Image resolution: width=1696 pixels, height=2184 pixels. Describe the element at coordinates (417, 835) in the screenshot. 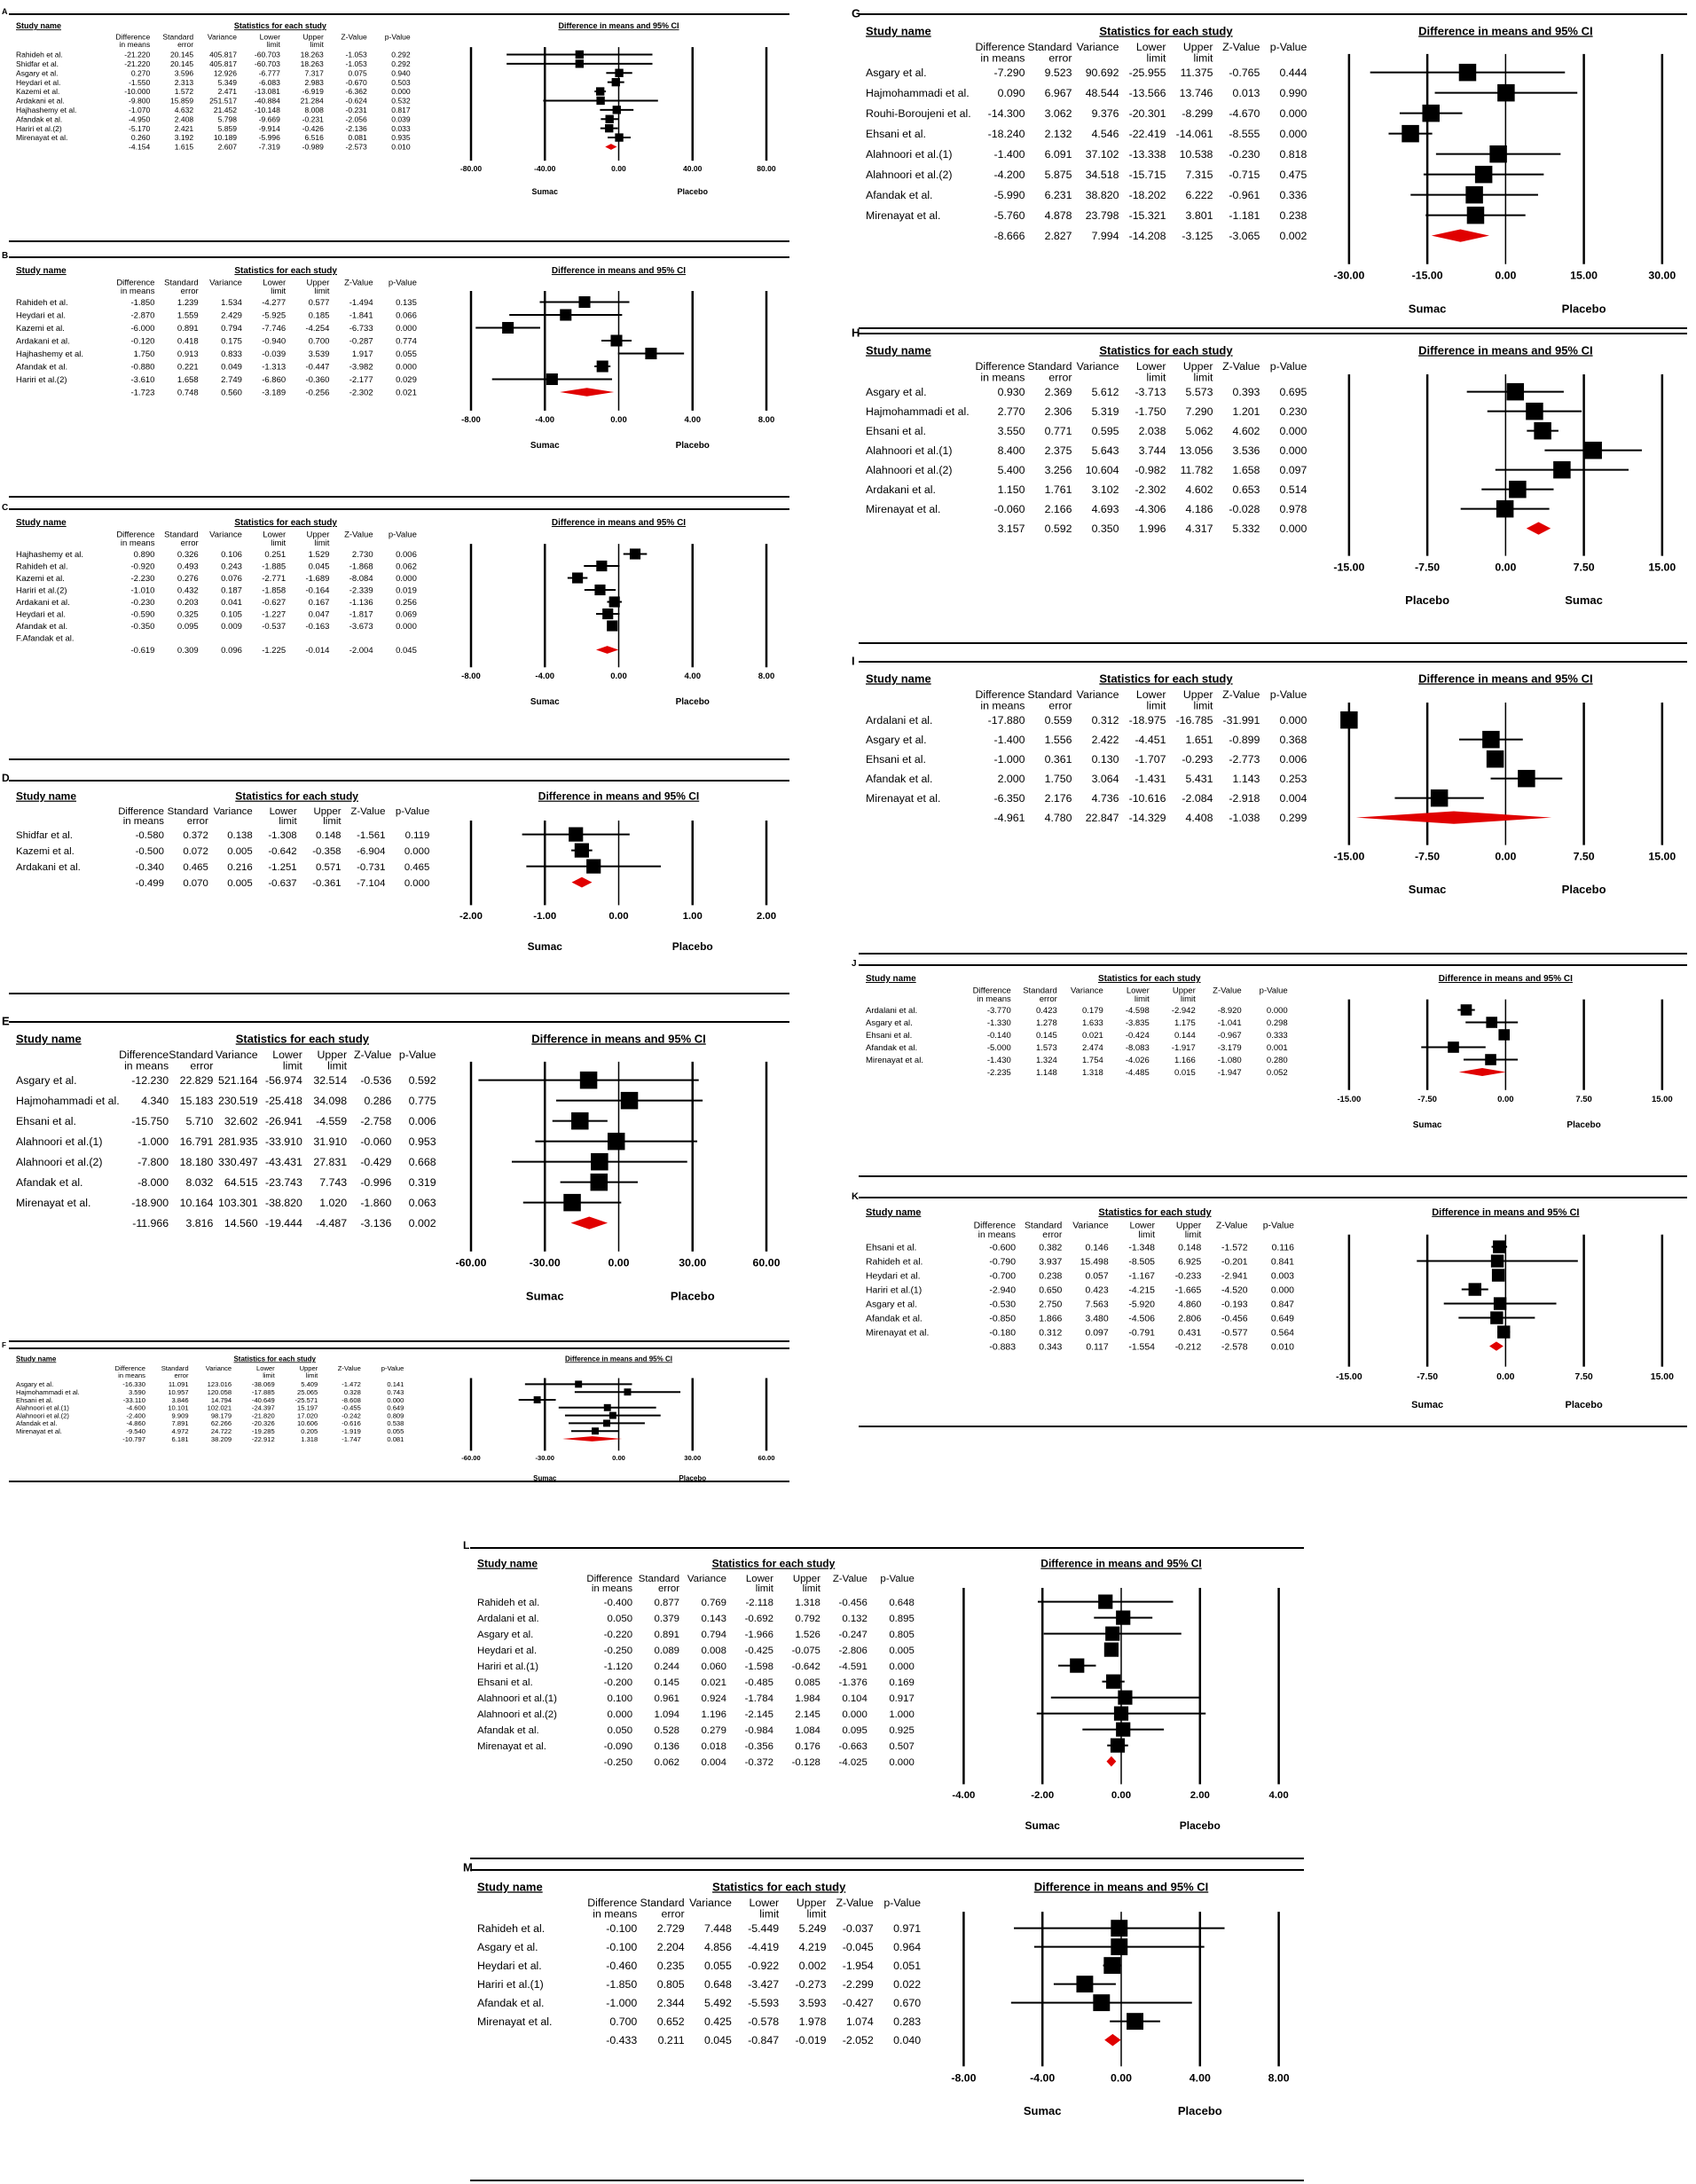

I see `stat-value: 0.119` at that location.